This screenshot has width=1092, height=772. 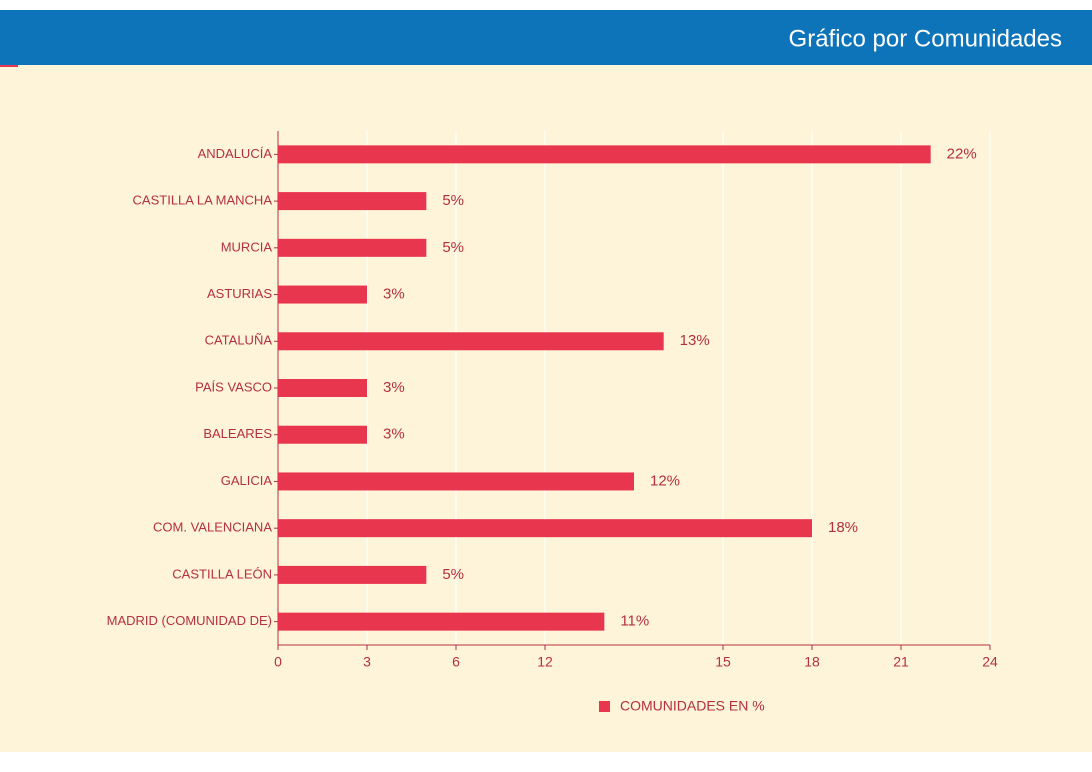 I want to click on header-title: Gráfico por Comunidades, so click(x=925, y=38).